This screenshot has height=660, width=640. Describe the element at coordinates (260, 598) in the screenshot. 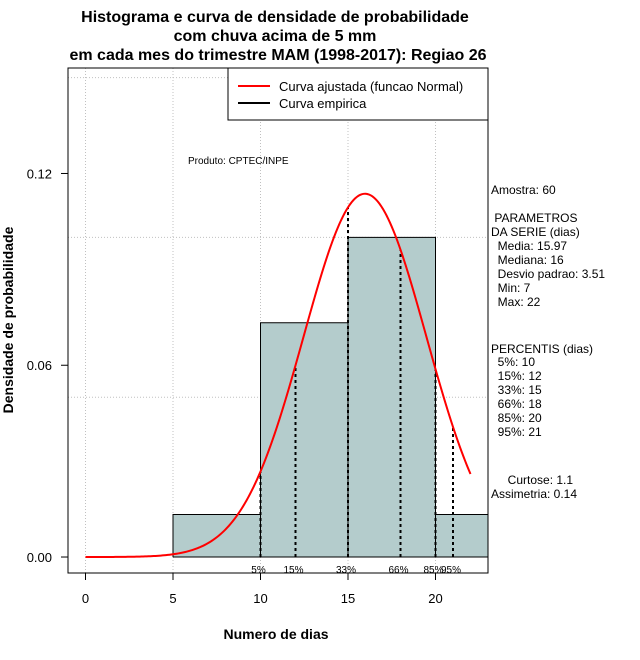

I see `x-tick-label: 10` at that location.